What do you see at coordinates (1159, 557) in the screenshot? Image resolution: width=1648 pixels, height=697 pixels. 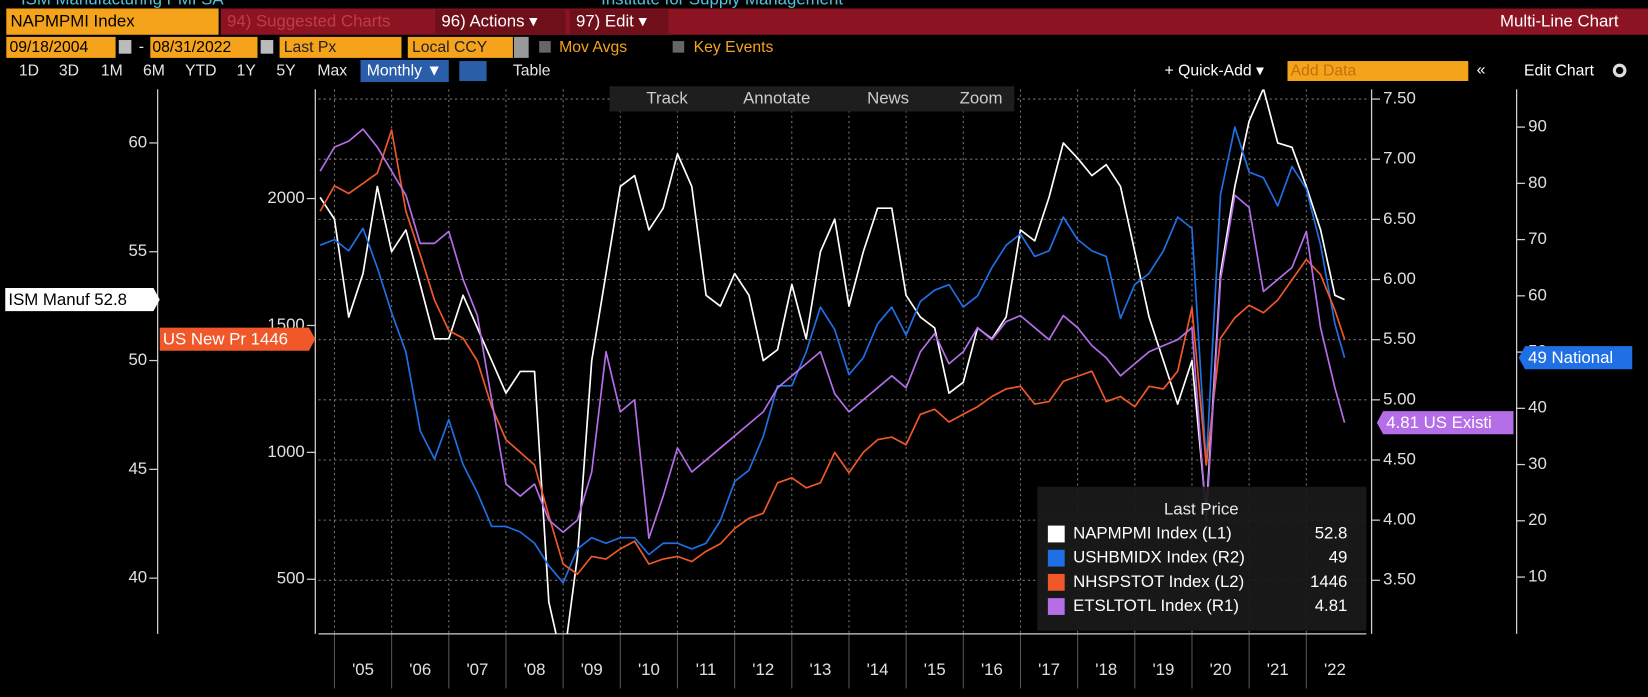 I see `legend-label: USHBMIDX Index (R2)` at bounding box center [1159, 557].